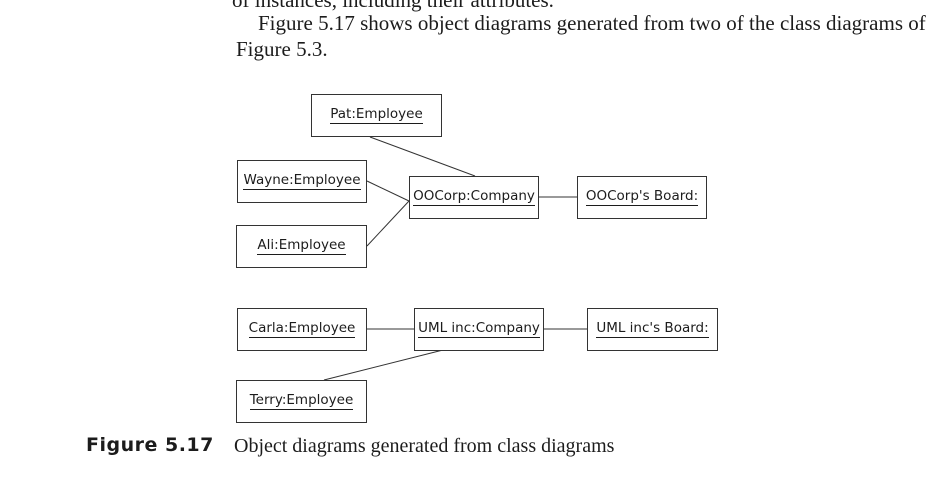 The image size is (952, 496). What do you see at coordinates (150, 445) in the screenshot?
I see `figure-number: Figure 5.17` at bounding box center [150, 445].